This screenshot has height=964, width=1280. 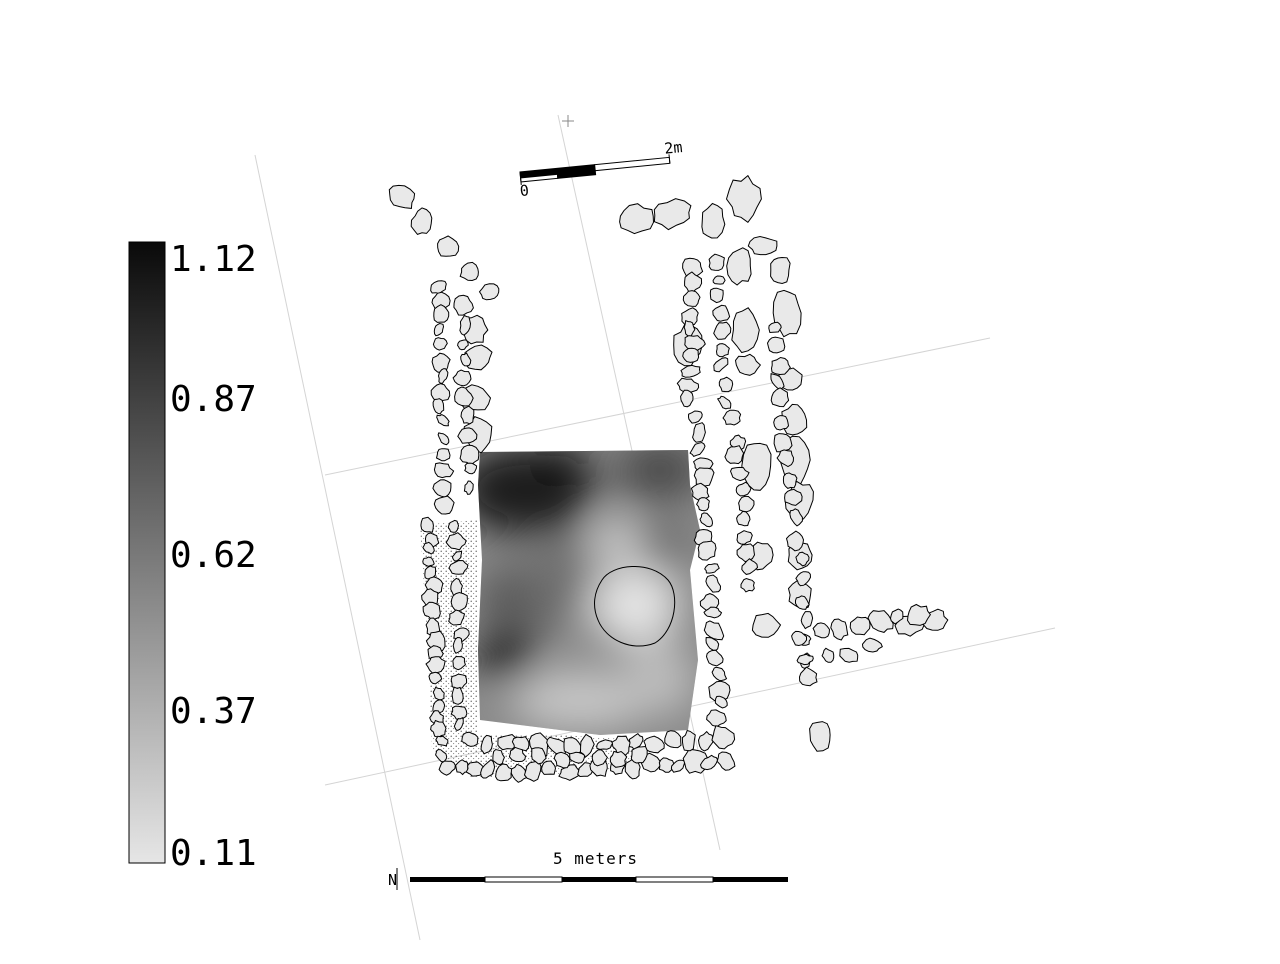 What do you see at coordinates (568, 121) in the screenshot?
I see `crosshair-marks` at bounding box center [568, 121].